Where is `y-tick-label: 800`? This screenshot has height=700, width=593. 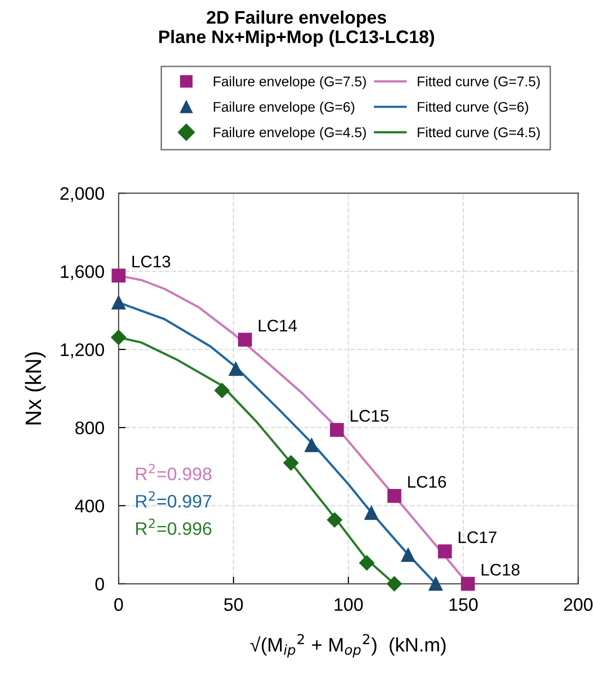
y-tick-label: 800 is located at coordinates (89, 427).